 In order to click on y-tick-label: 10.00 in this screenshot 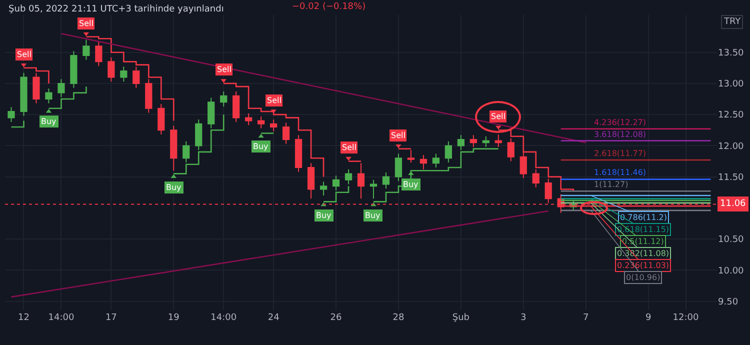, I will do `click(731, 271)`.